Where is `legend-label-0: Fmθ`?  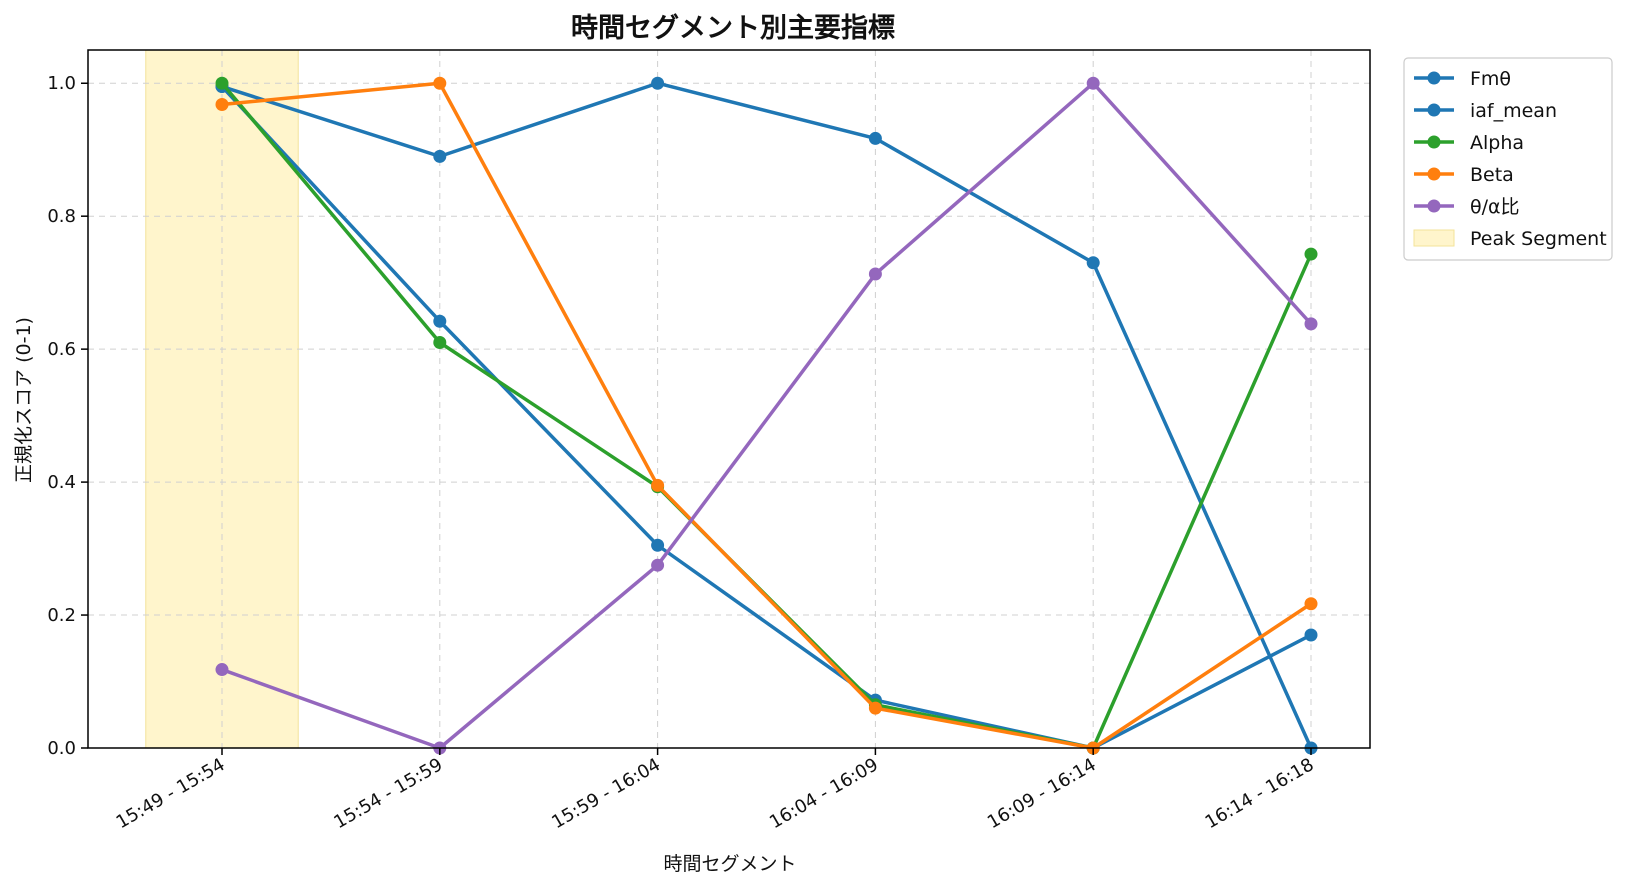 legend-label-0: Fmθ is located at coordinates (1490, 79).